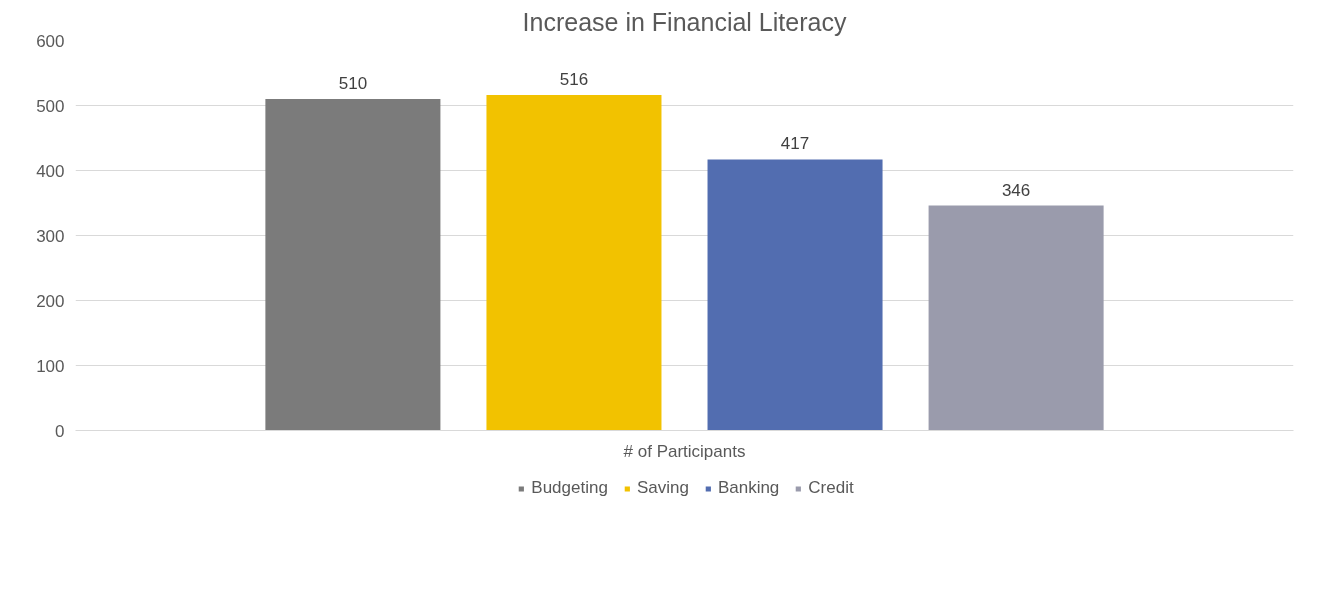 The width and height of the screenshot is (1331, 614). What do you see at coordinates (662, 488) in the screenshot?
I see `legend-label: Saving` at bounding box center [662, 488].